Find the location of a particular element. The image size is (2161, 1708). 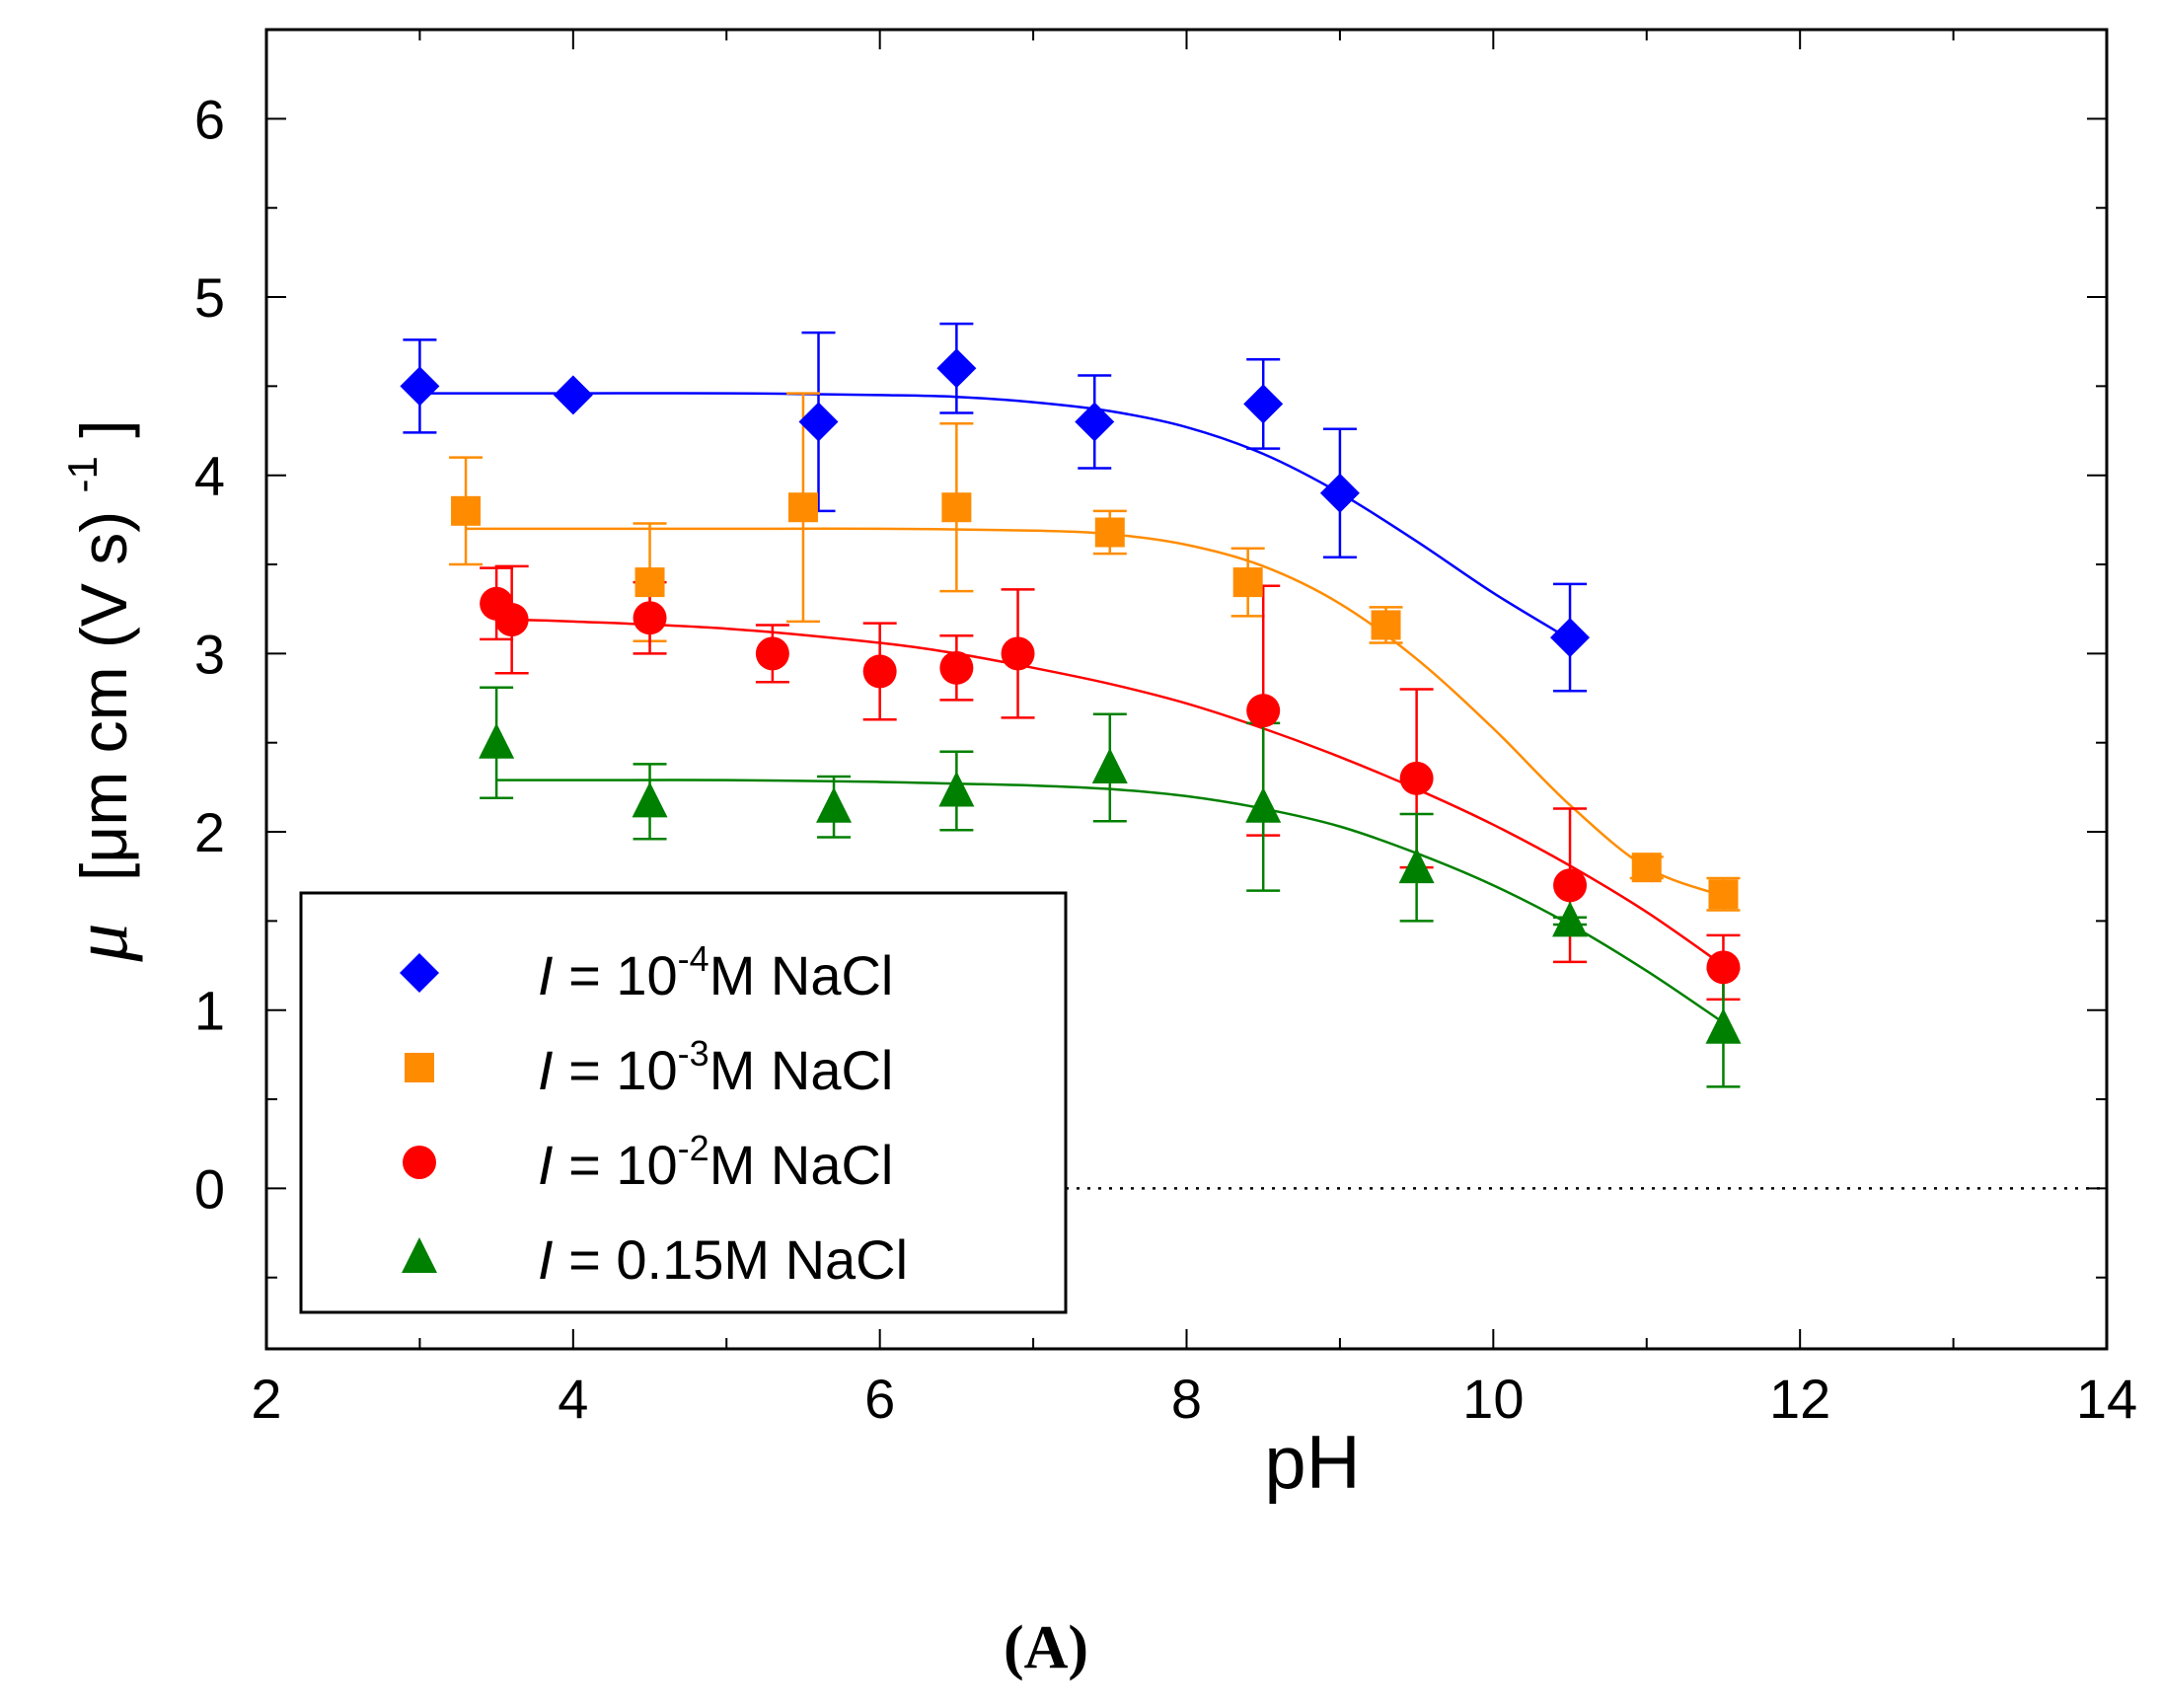

legend-item-3: I = 0.15M NaCl is located at coordinates (655, 1259).